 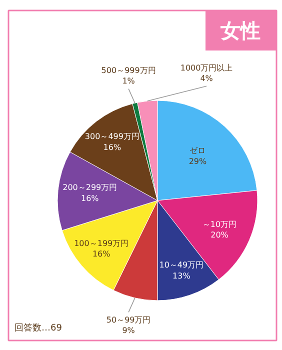 I want to click on slice-label: 10～49万円, so click(x=181, y=265).